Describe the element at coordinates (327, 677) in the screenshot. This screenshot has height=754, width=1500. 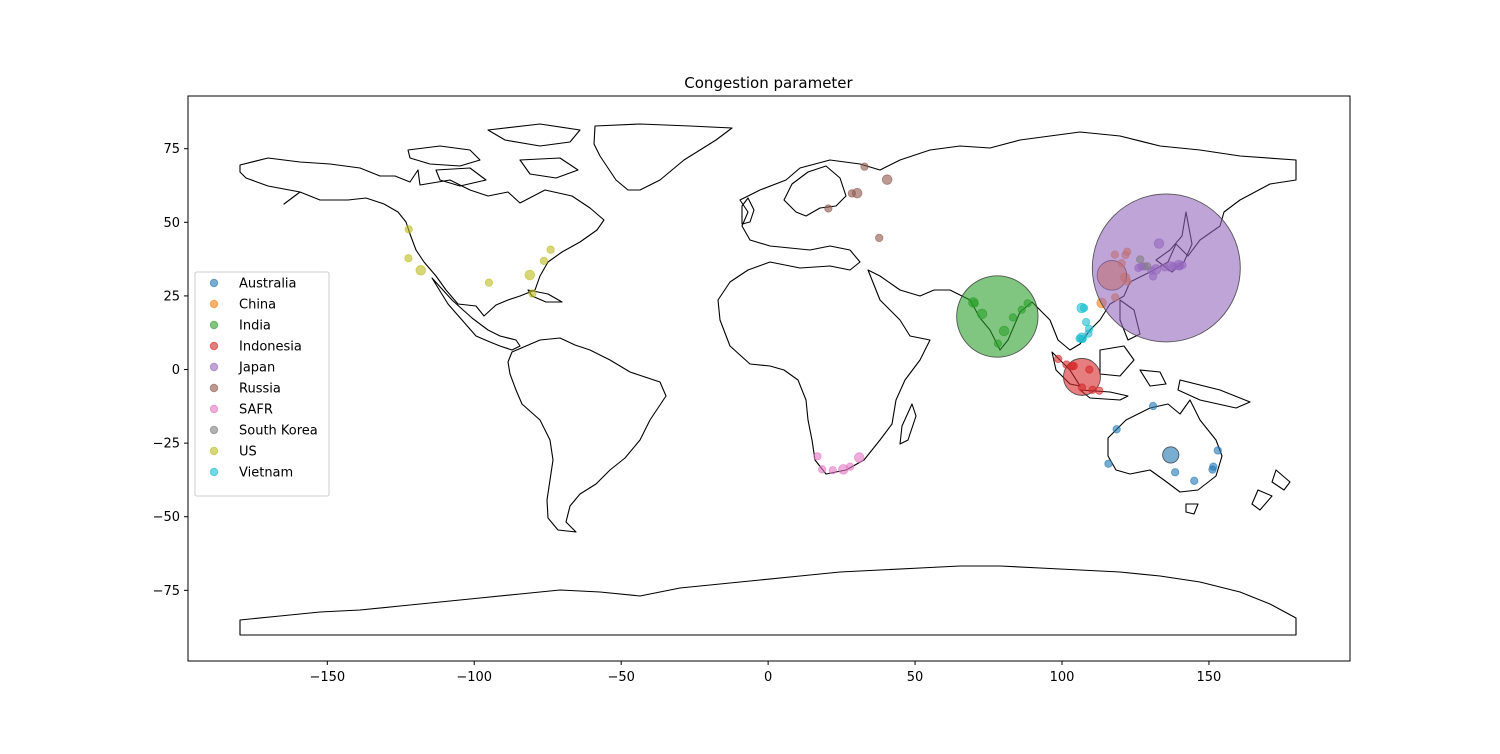
I see `x-tick-label: −150` at that location.